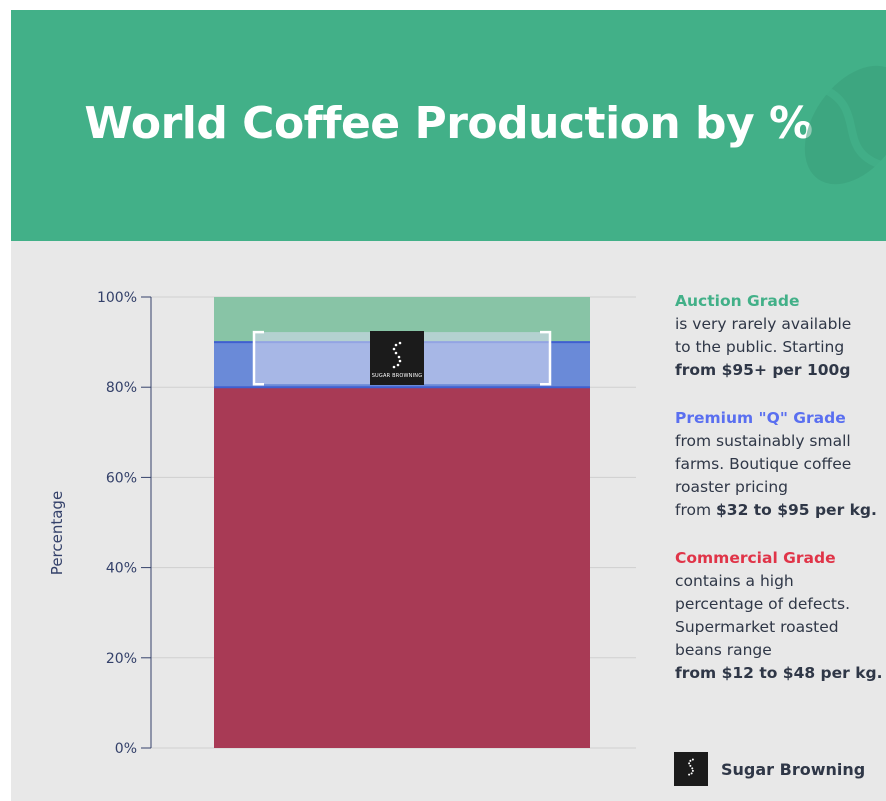 The width and height of the screenshot is (886, 801). I want to click on legend-title: Auction Grade, so click(737, 301).